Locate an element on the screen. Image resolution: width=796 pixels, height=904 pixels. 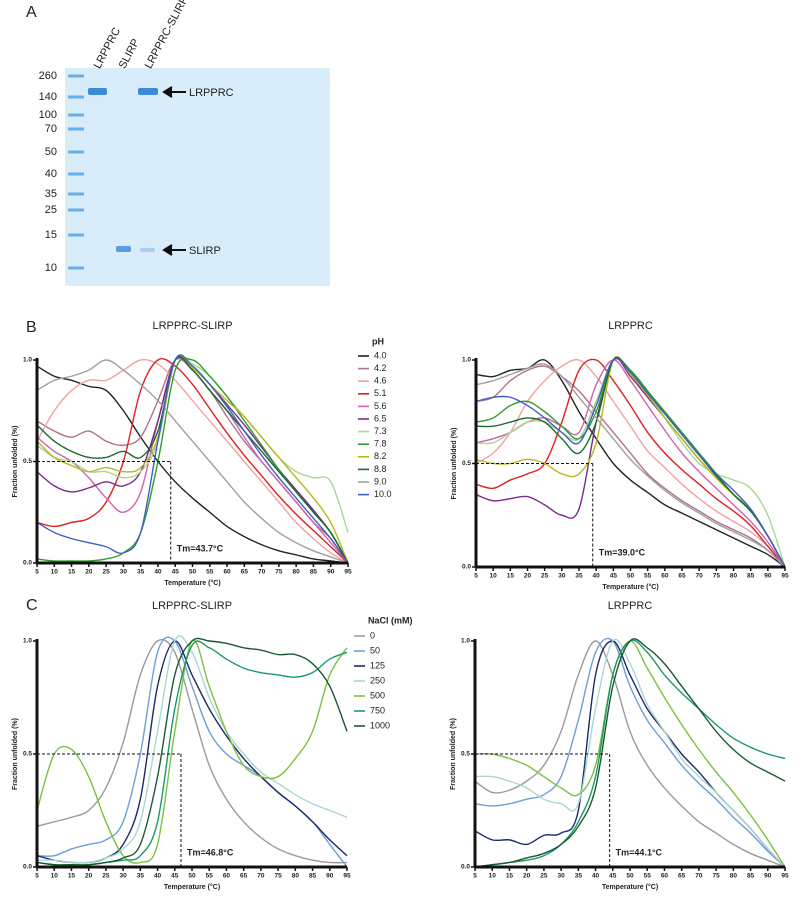
legend-title: NaCl (mM) is located at coordinates (390, 620).